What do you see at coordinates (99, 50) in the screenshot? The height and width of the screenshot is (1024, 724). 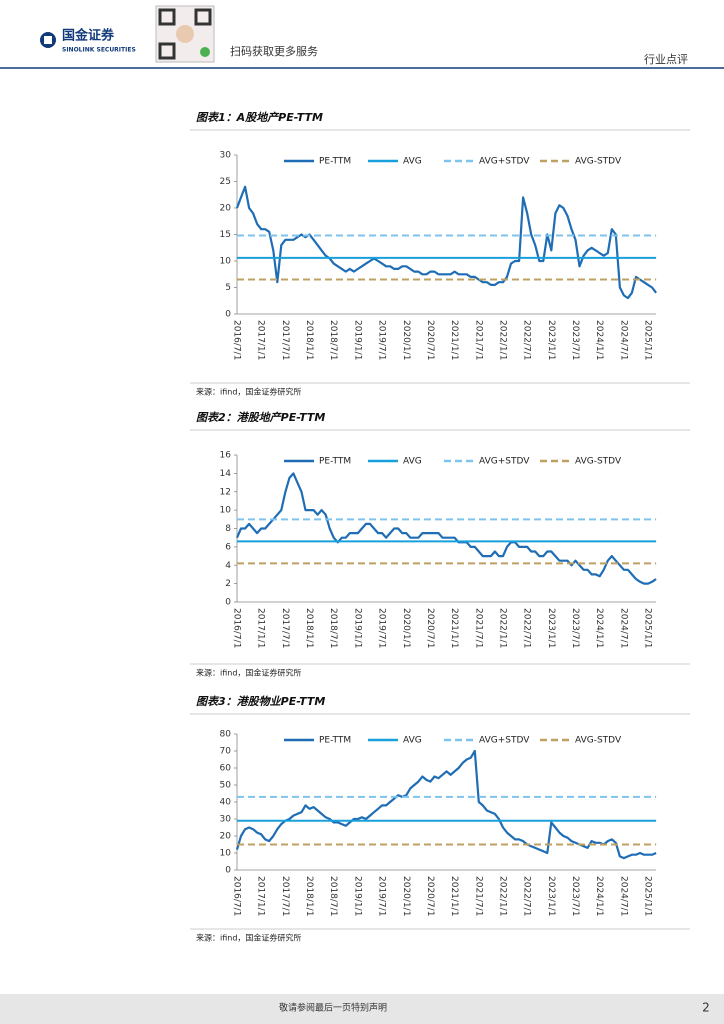 I see `company-name-en: SINOLINK SECURITIES` at bounding box center [99, 50].